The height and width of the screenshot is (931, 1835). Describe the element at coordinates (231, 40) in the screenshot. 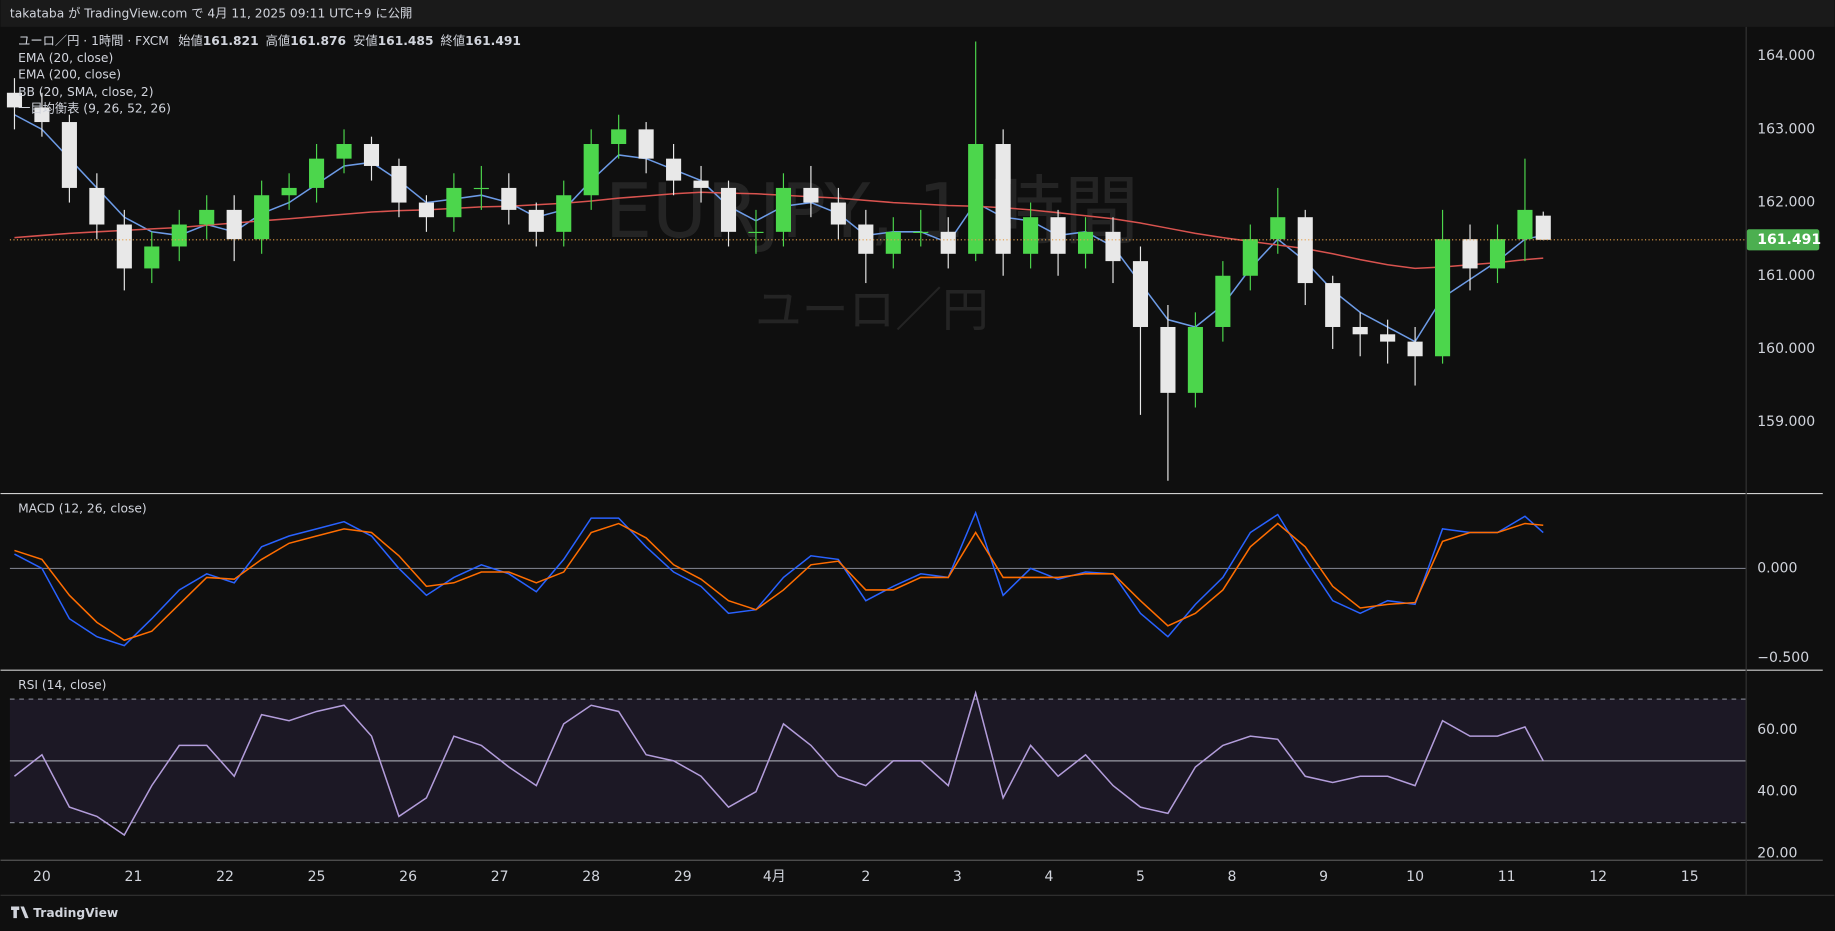

I see `ohlc-value: 161.821` at that location.